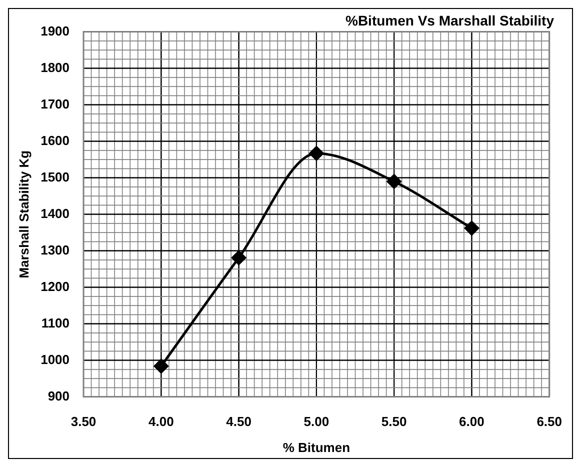 The height and width of the screenshot is (467, 581). Describe the element at coordinates (55, 359) in the screenshot. I see `y-tick-label: 1000` at that location.